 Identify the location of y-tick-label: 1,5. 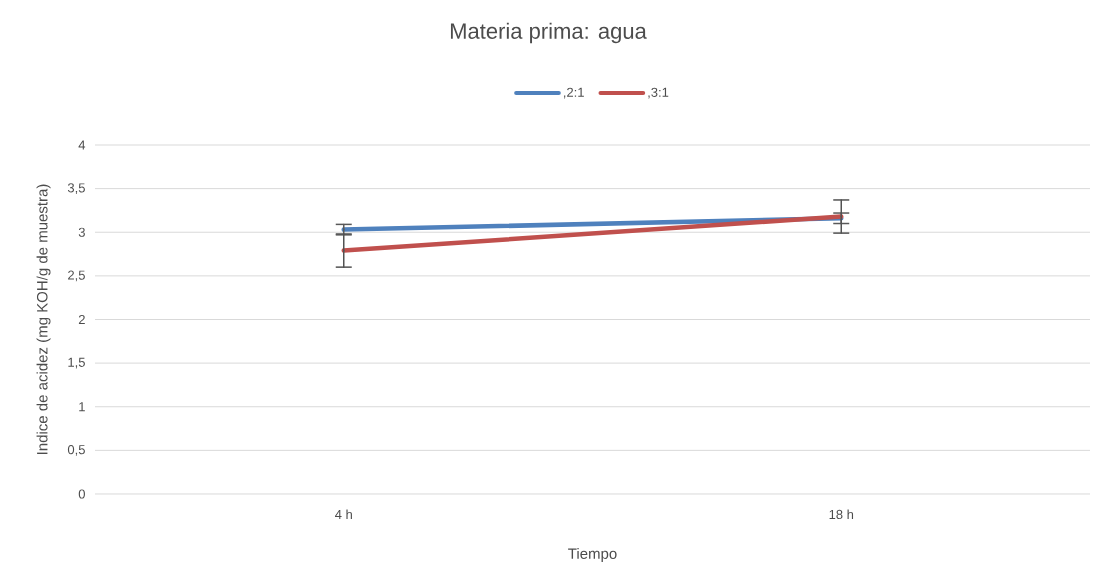
(76, 363).